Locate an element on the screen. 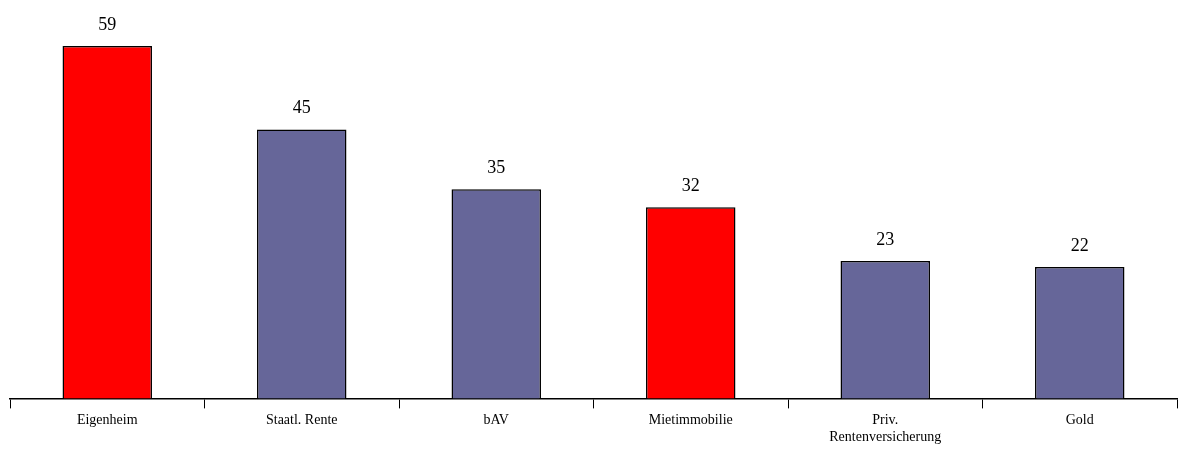  x-tick-label: Priv. Rentenversicherung is located at coordinates (885, 428).